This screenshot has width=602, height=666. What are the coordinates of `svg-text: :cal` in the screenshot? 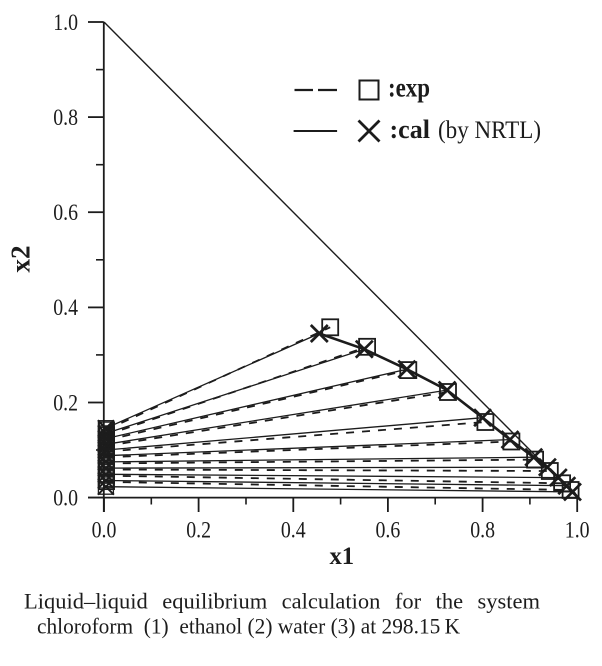 It's located at (410, 129).